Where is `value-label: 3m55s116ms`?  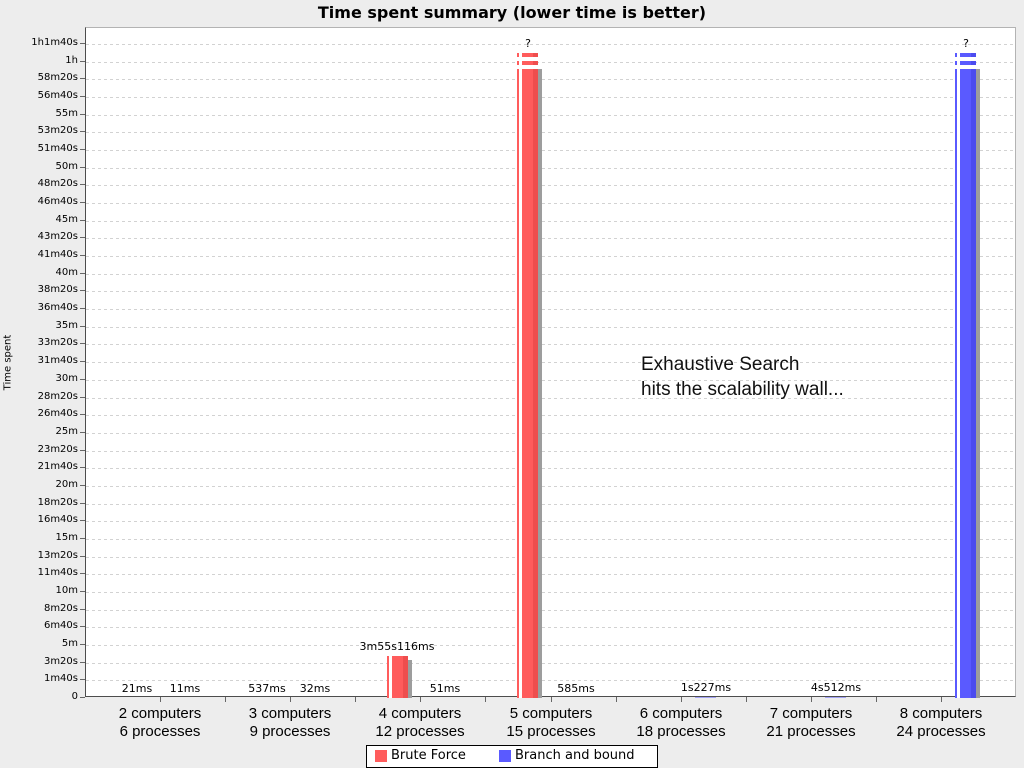
value-label: 3m55s116ms is located at coordinates (397, 646).